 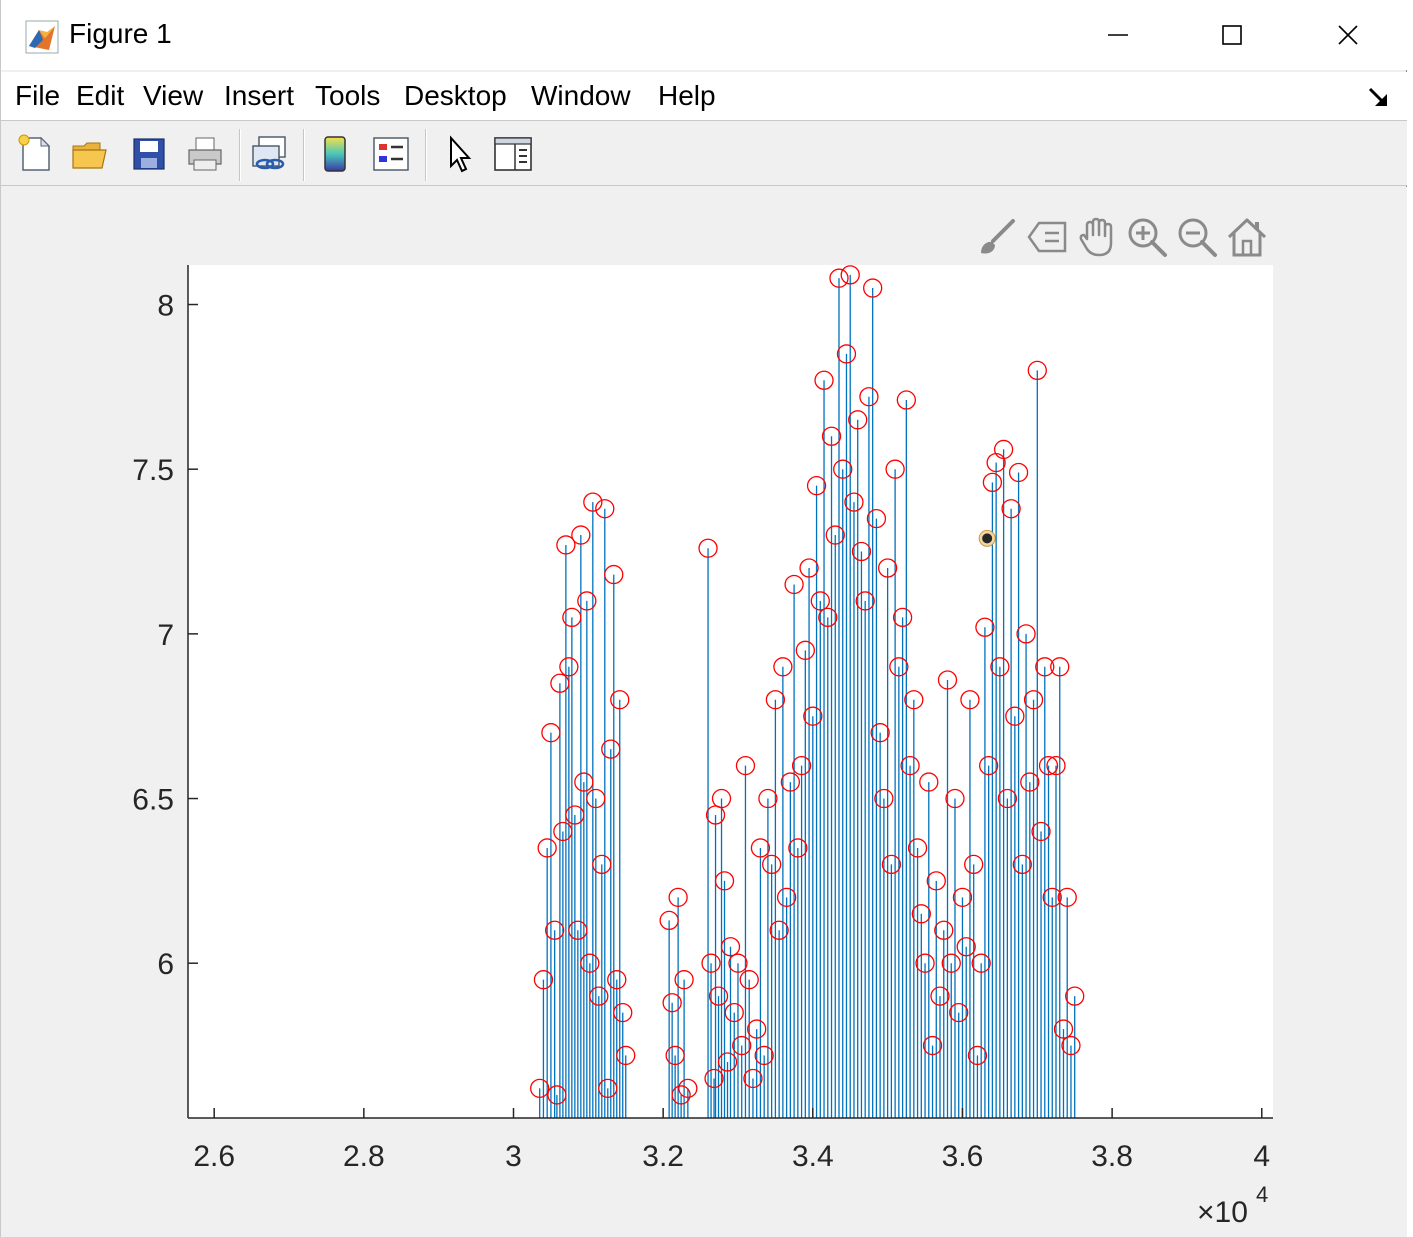 I want to click on new-figure-icon, so click(x=35, y=154).